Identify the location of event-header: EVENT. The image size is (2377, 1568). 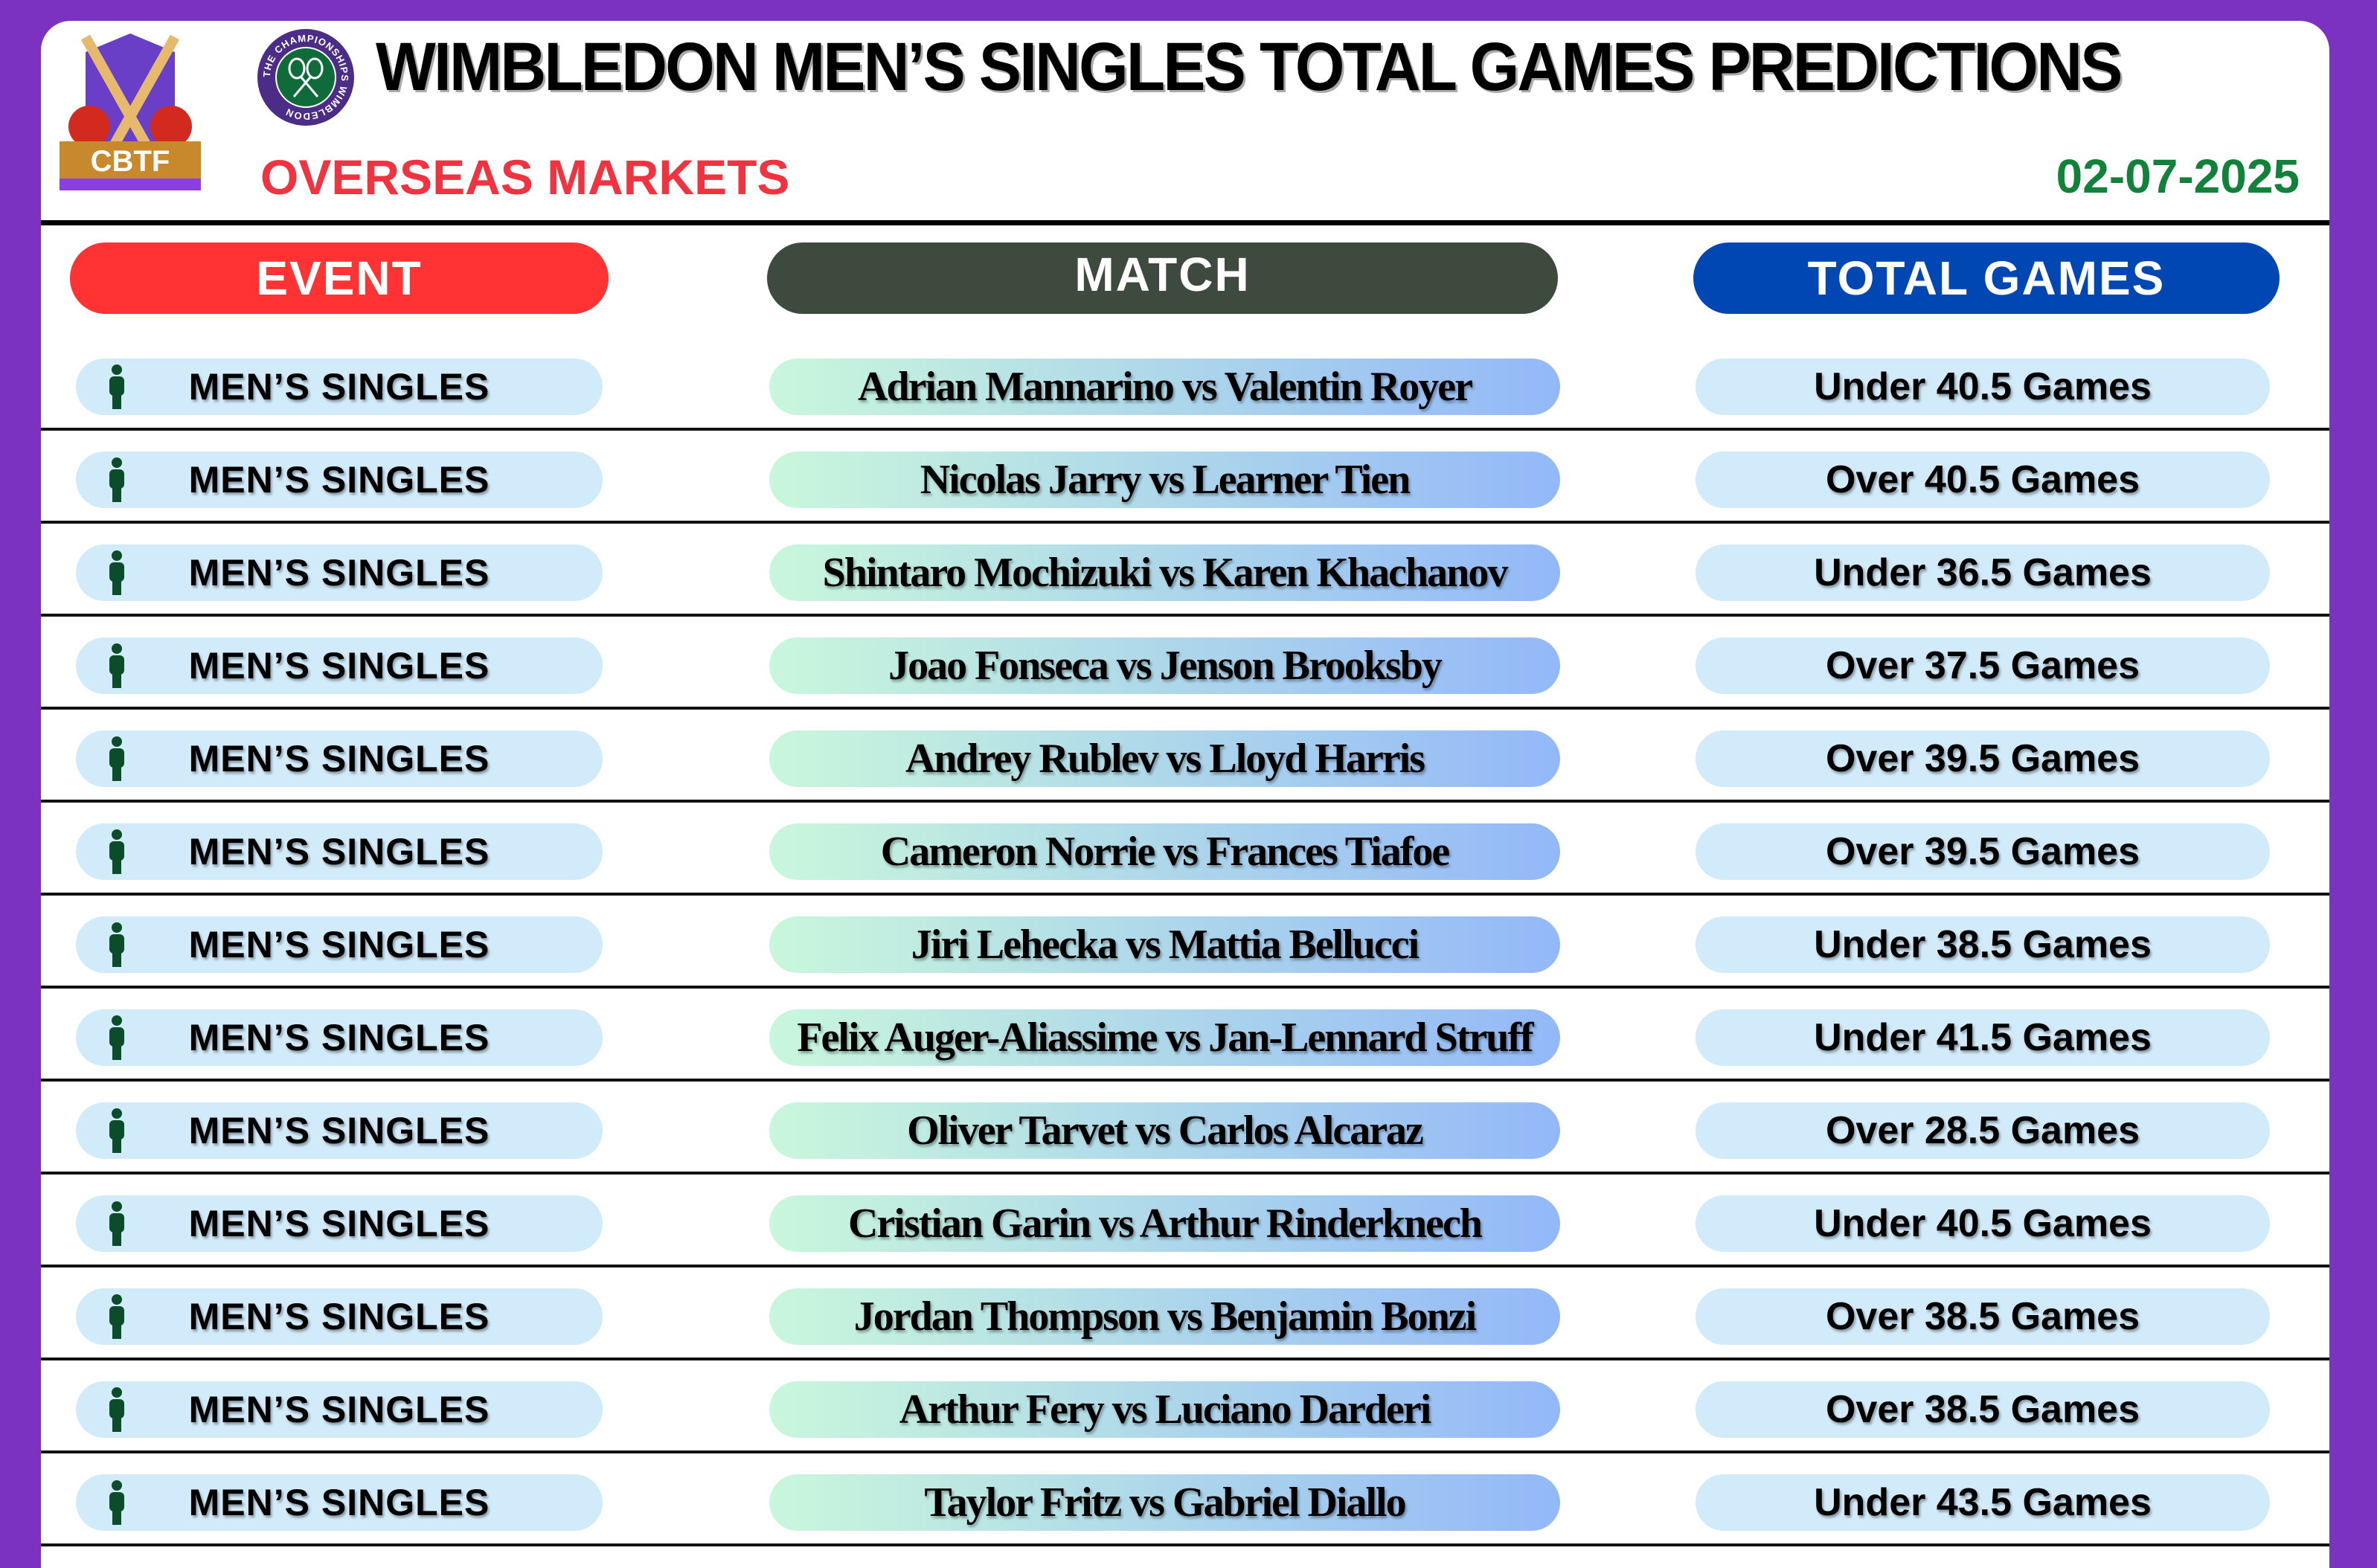
(339, 278).